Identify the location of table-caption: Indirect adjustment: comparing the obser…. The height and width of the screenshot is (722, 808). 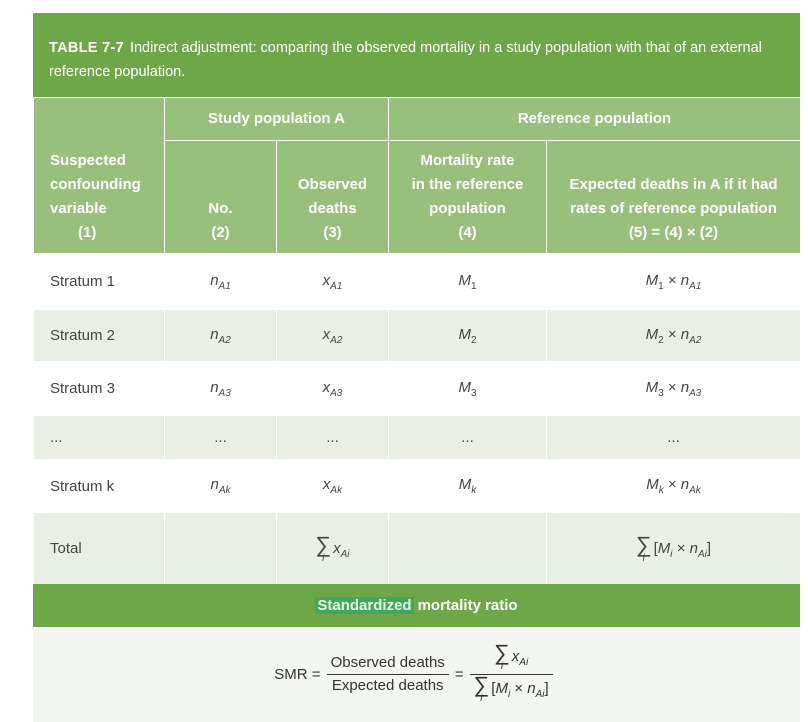
(405, 60).